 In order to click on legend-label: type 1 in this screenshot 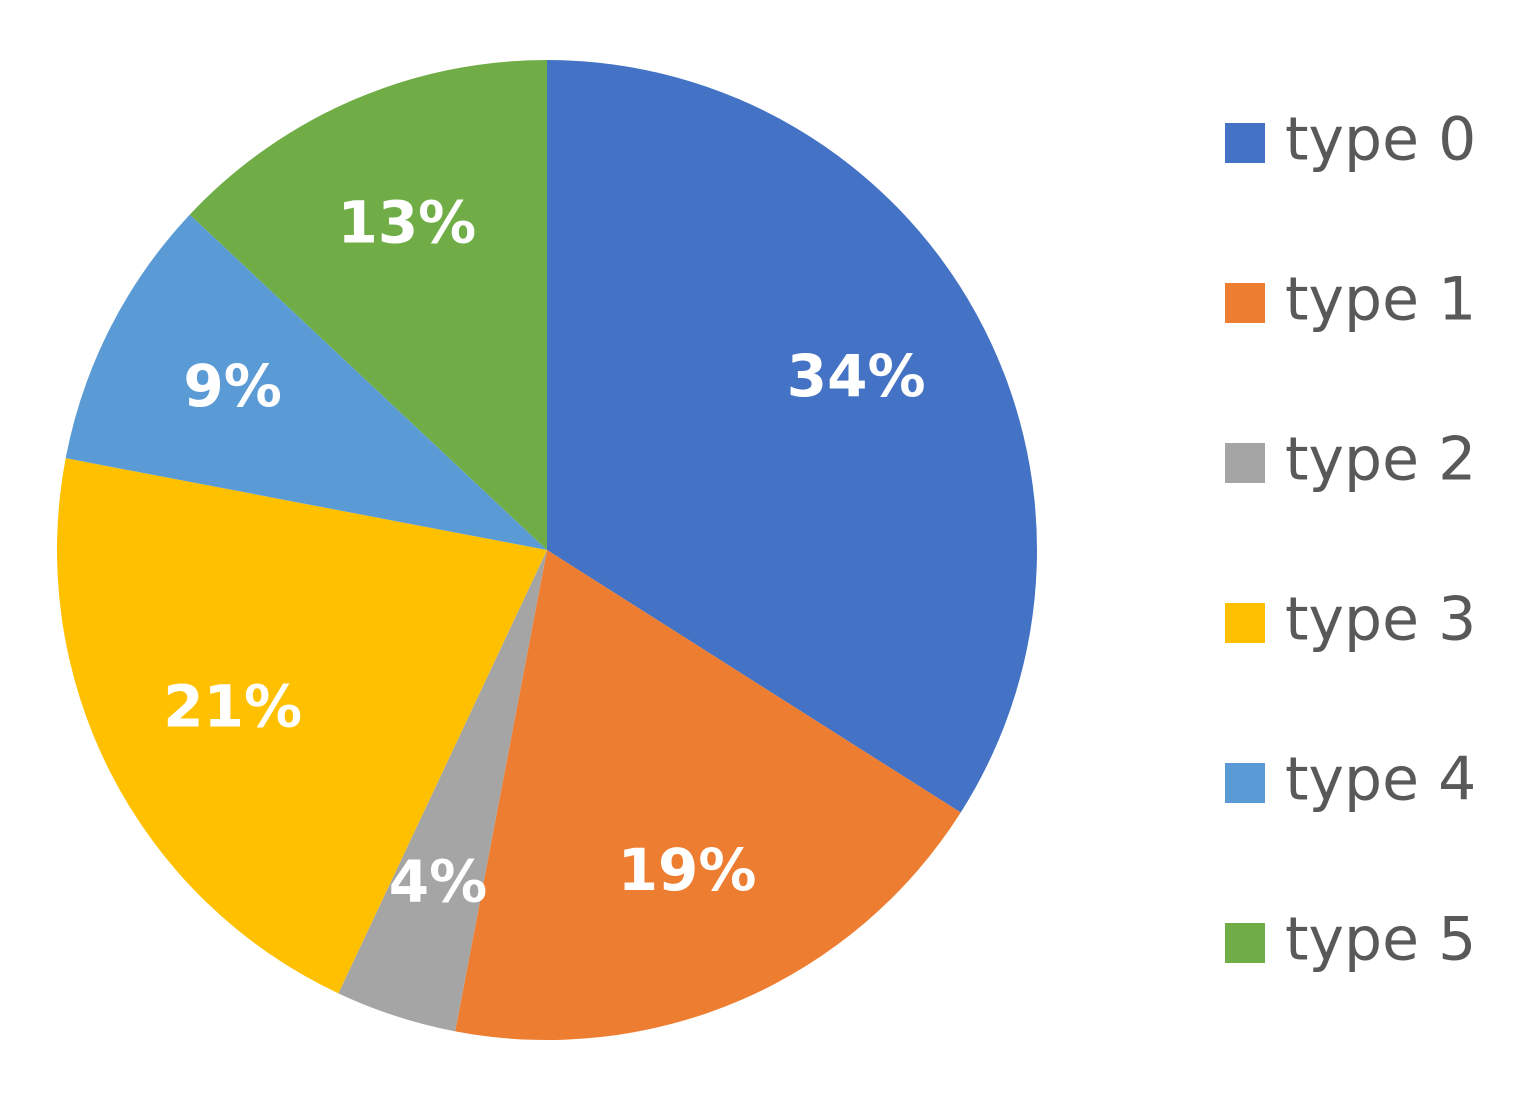, I will do `click(1380, 300)`.